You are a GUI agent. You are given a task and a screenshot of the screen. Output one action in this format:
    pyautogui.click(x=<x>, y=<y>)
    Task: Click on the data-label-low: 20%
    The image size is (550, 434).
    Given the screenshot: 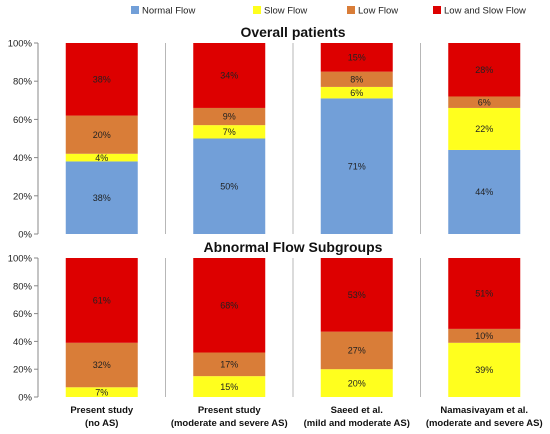 What is the action you would take?
    pyautogui.click(x=102, y=135)
    